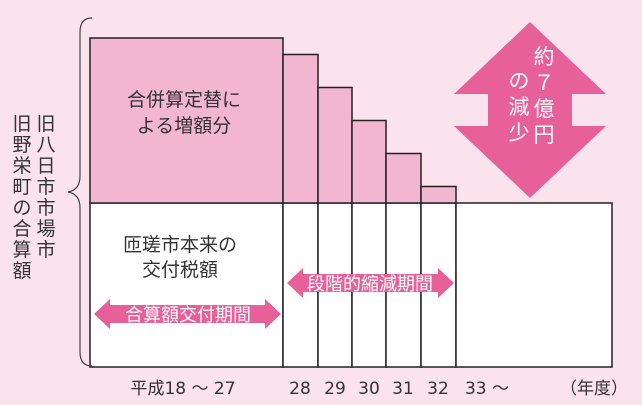 The image size is (642, 405). I want to click on reduction-arrow, so click(530, 110).